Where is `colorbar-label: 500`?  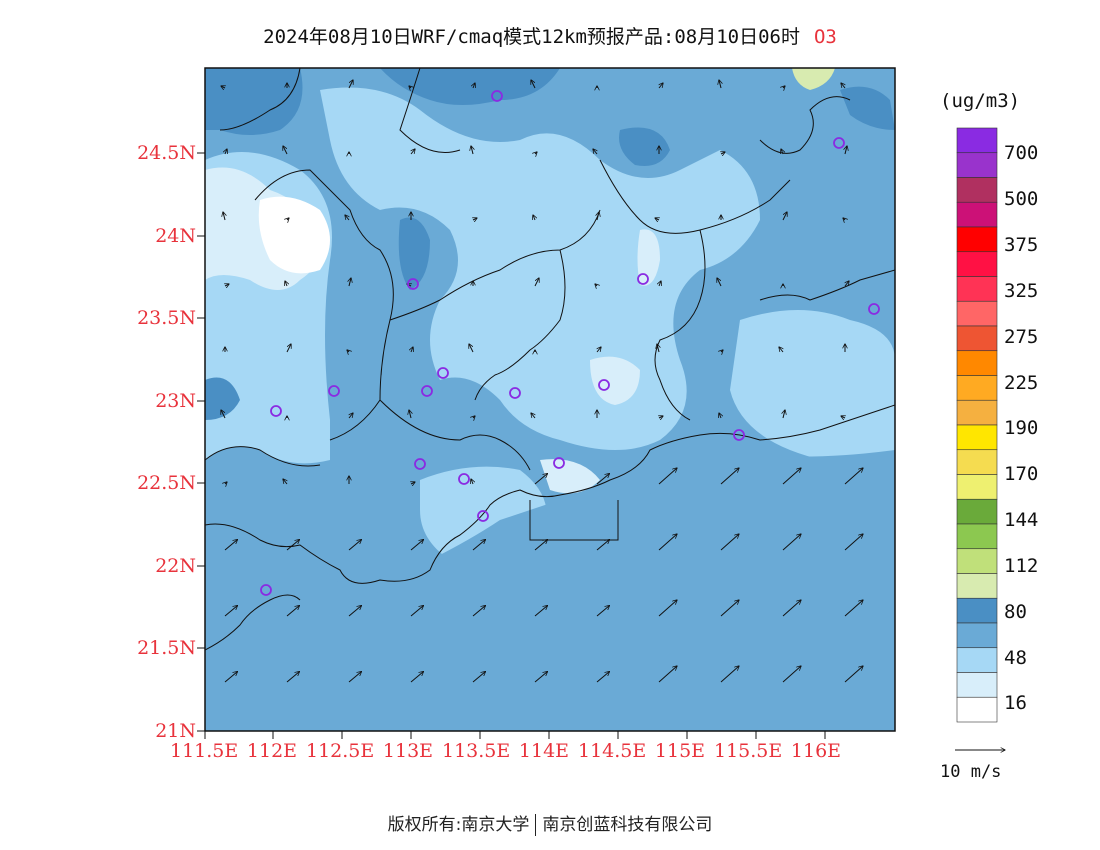
colorbar-label: 500 is located at coordinates (1021, 199).